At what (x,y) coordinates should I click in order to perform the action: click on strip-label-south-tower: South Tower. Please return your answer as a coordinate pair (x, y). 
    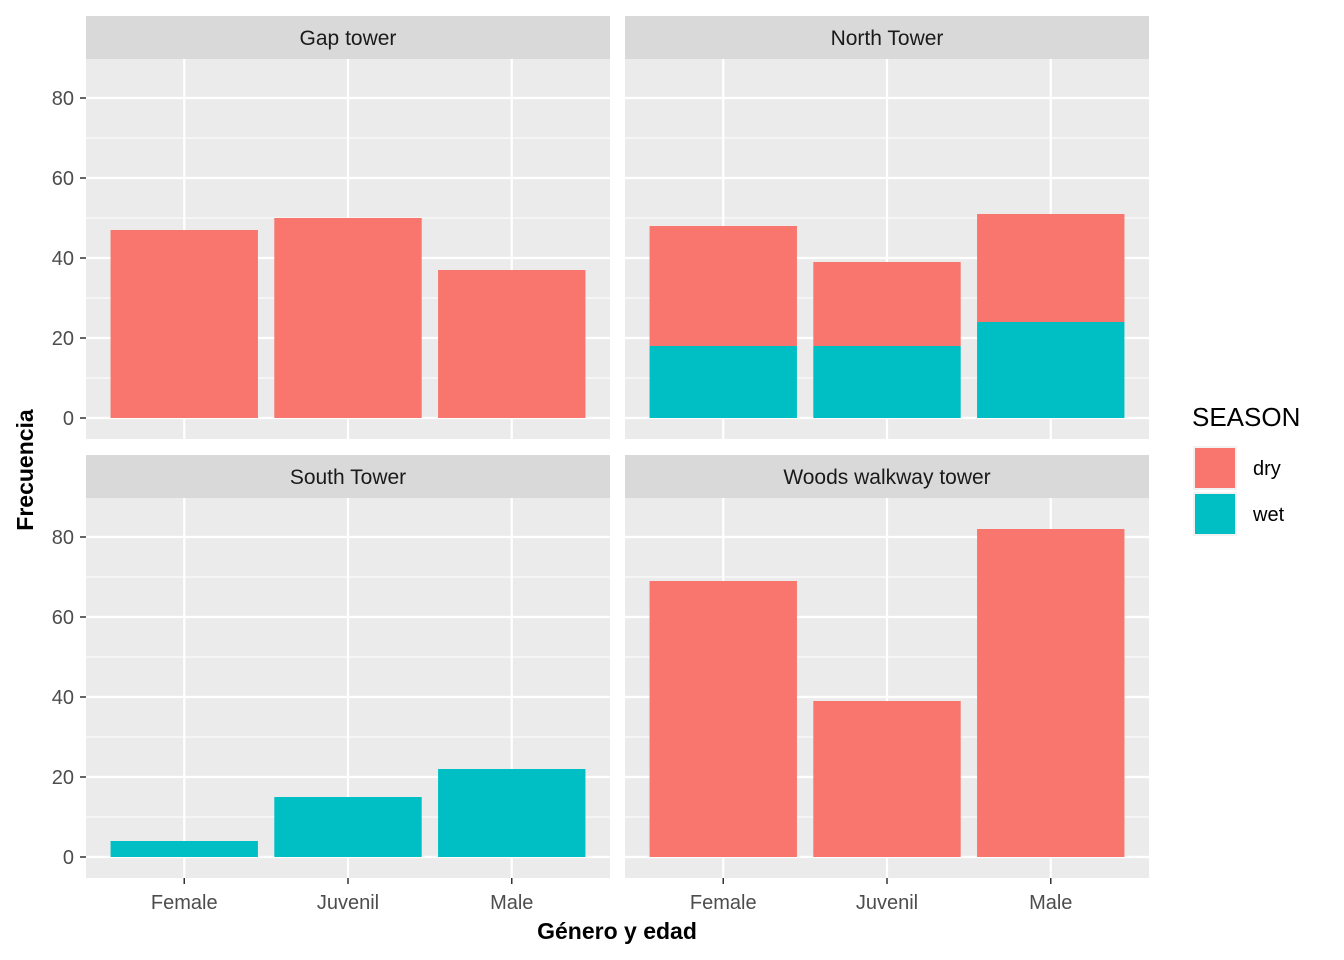
    Looking at the image, I should click on (348, 477).